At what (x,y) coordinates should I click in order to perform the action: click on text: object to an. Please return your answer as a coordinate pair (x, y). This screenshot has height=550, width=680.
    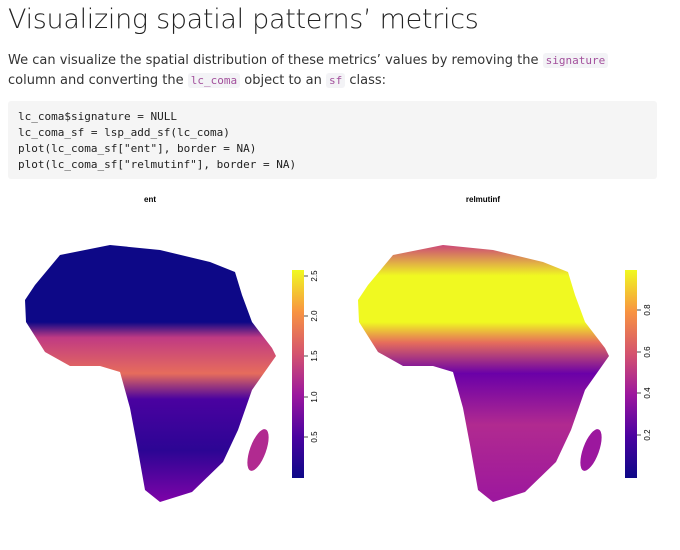
    Looking at the image, I should click on (283, 80).